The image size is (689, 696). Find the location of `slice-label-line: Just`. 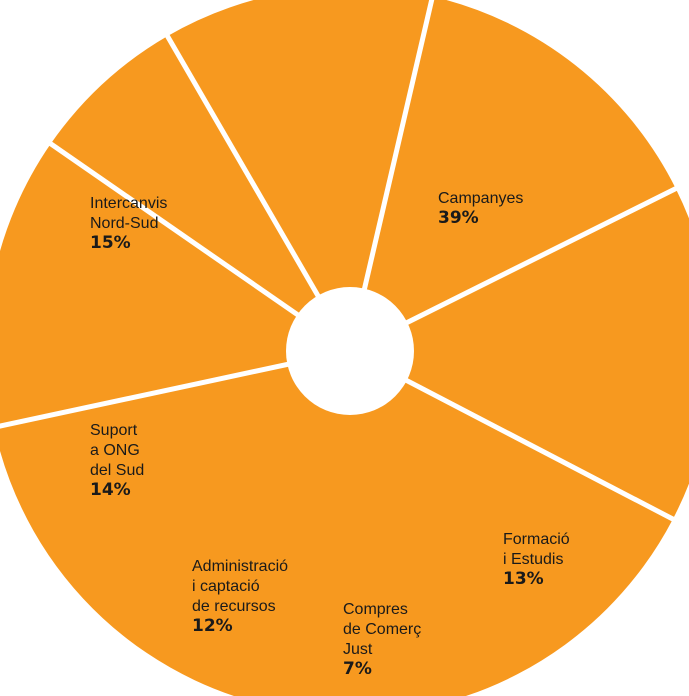

slice-label-line: Just is located at coordinates (358, 649).